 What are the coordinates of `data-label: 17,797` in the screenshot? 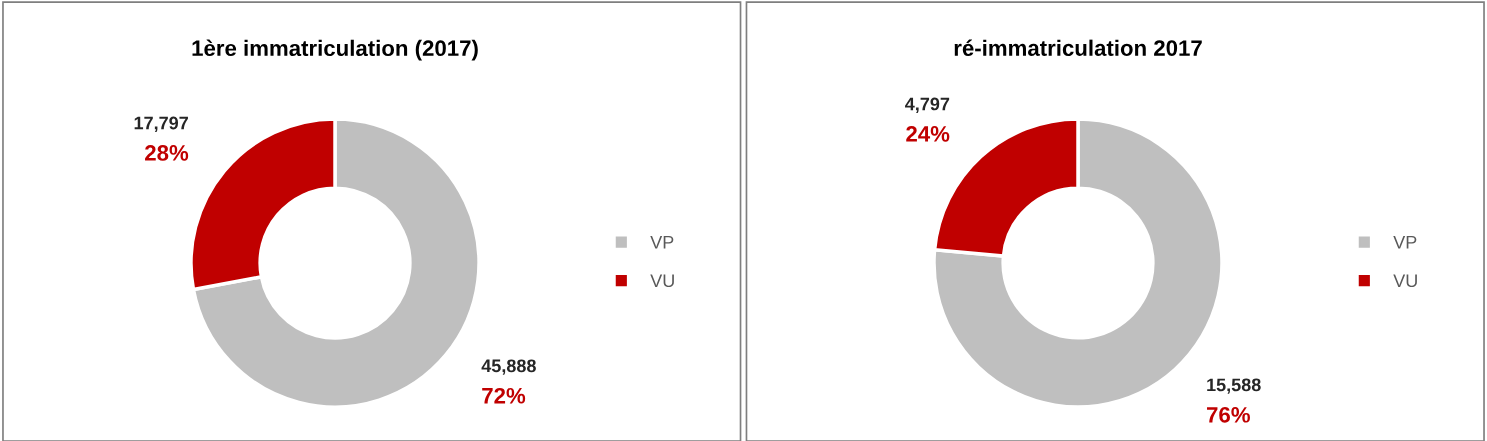 It's located at (161, 124).